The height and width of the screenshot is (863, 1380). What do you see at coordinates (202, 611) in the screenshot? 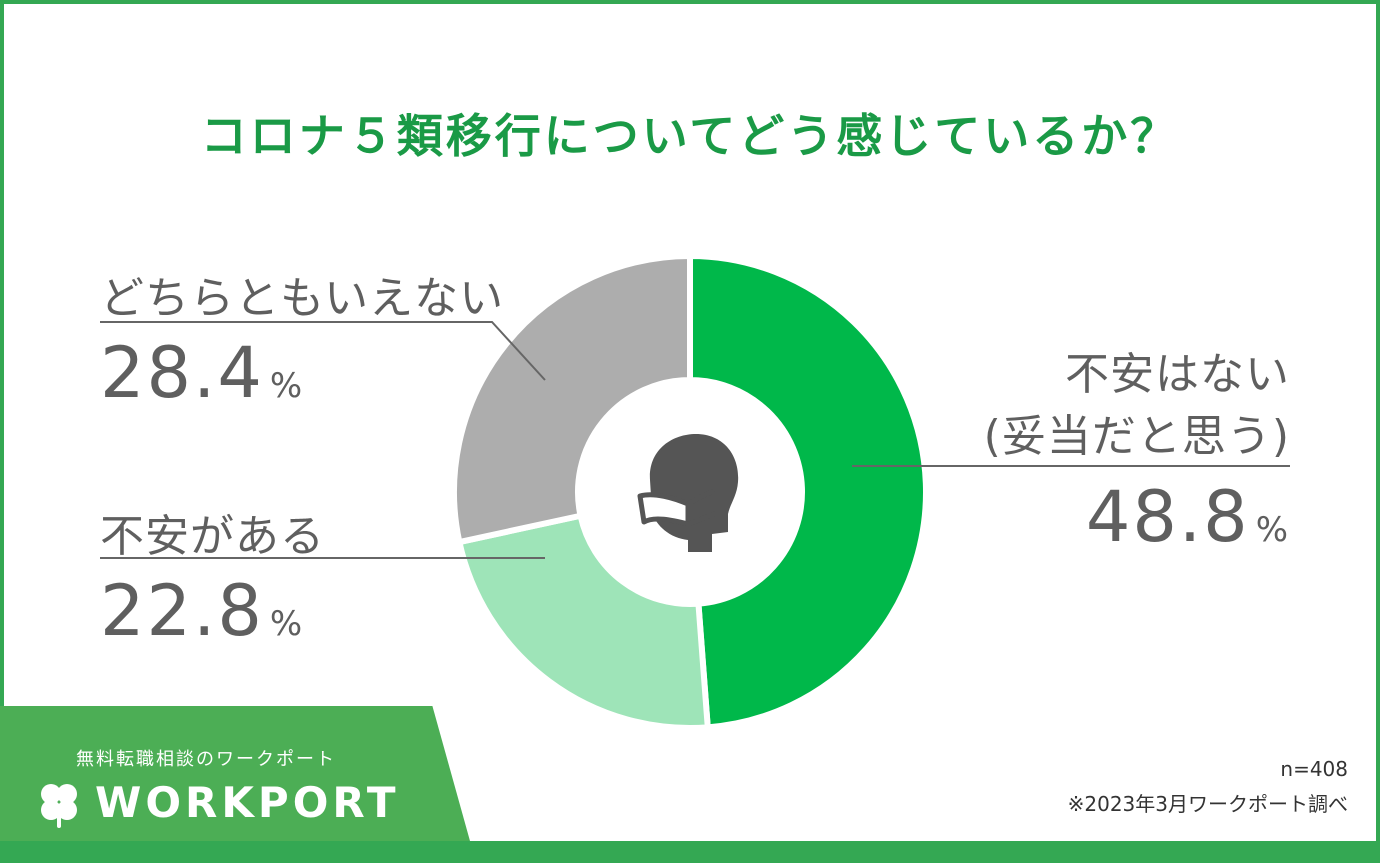
I see `value-anxiety: 22.8%` at bounding box center [202, 611].